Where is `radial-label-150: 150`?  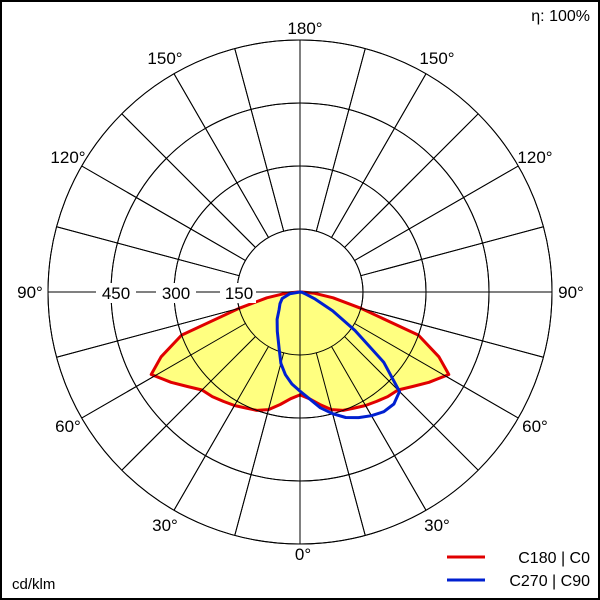 radial-label-150: 150 is located at coordinates (239, 293).